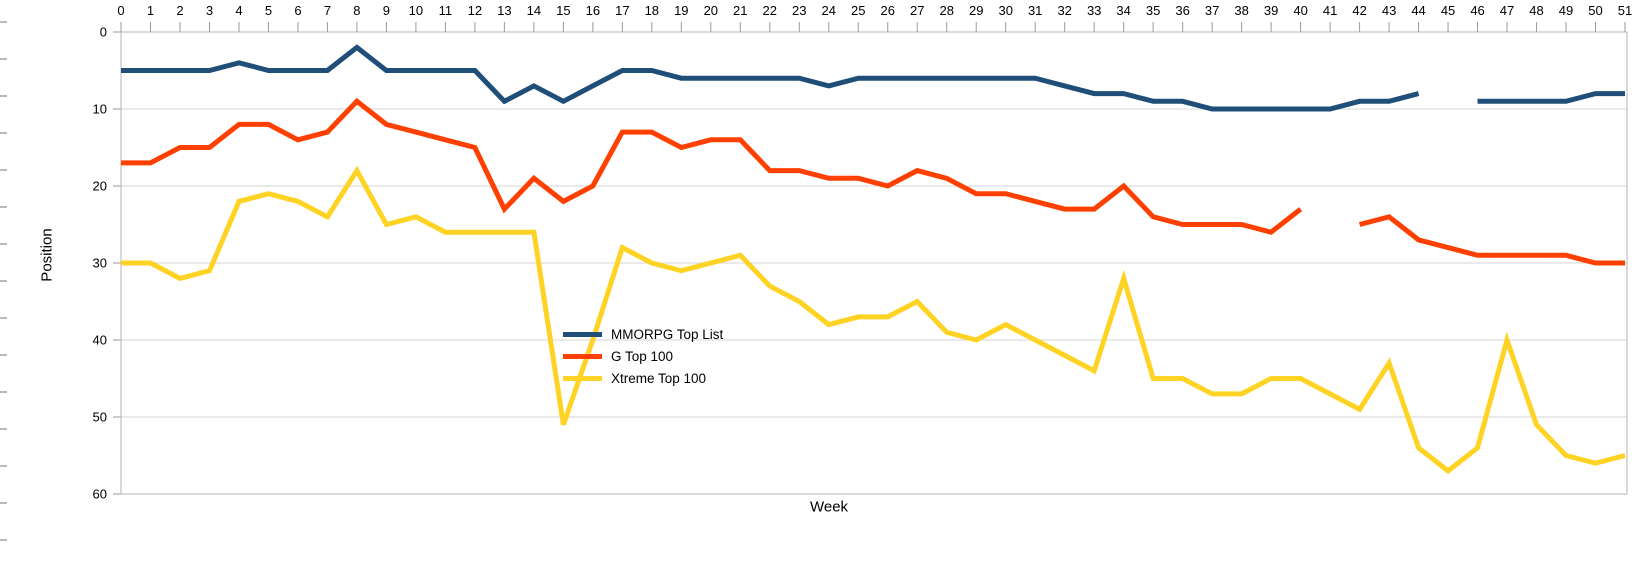  I want to click on x-tick-label: 21, so click(740, 10).